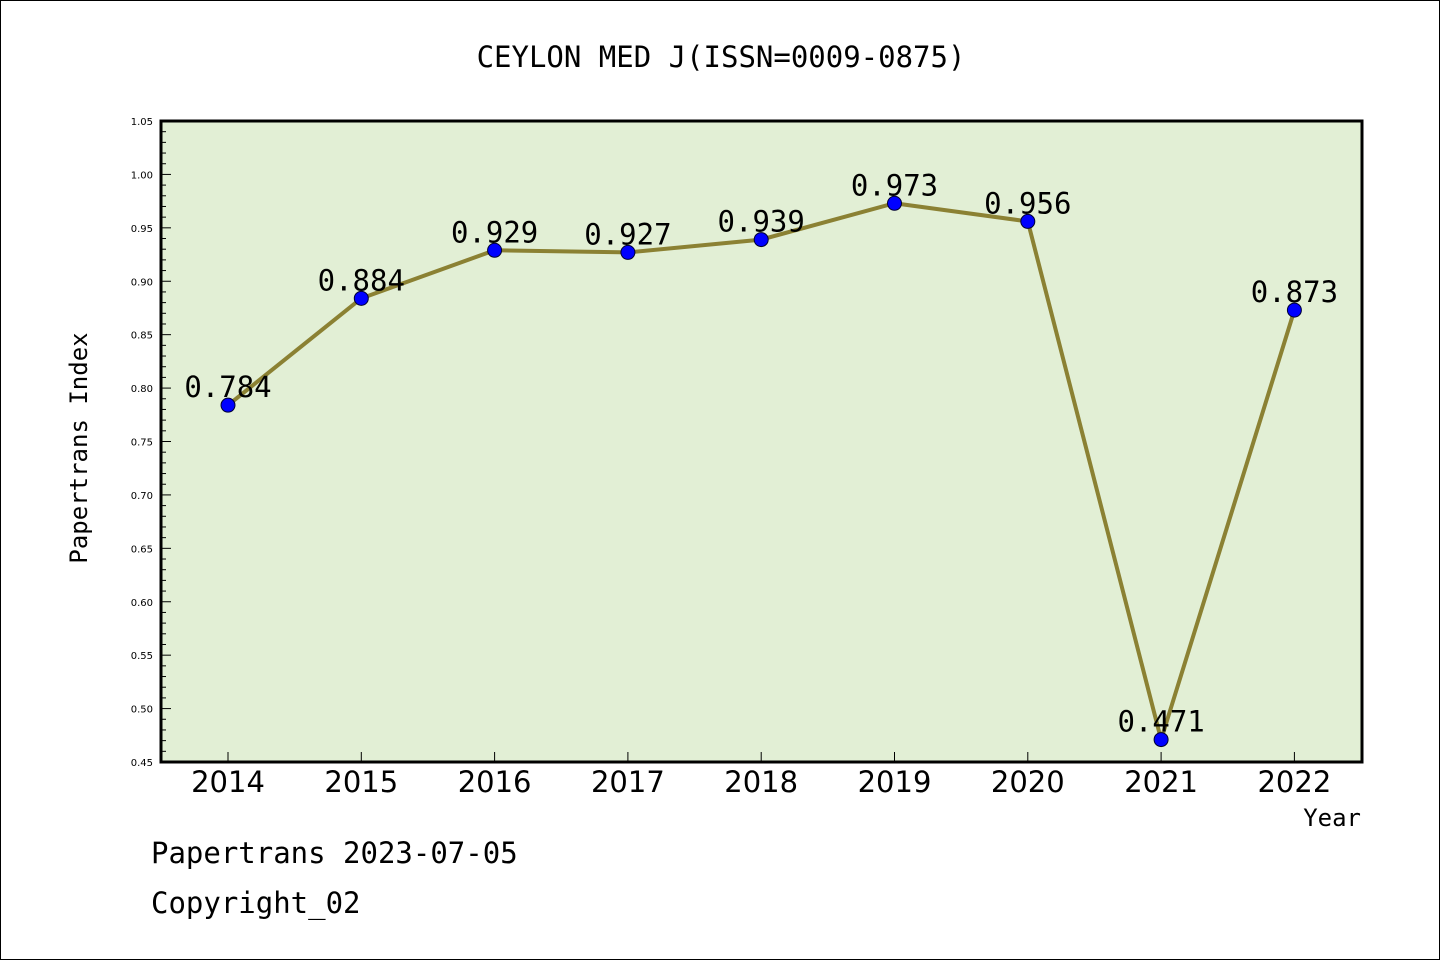 This screenshot has height=961, width=1440. What do you see at coordinates (1160, 722) in the screenshot?
I see `data-label: 0.471` at bounding box center [1160, 722].